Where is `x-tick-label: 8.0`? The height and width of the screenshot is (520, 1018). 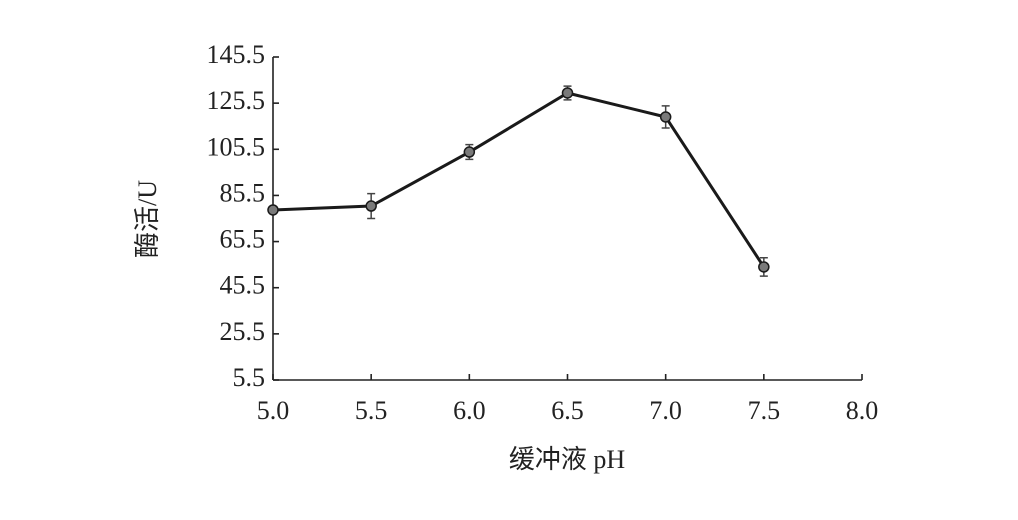 x-tick-label: 8.0 is located at coordinates (862, 410).